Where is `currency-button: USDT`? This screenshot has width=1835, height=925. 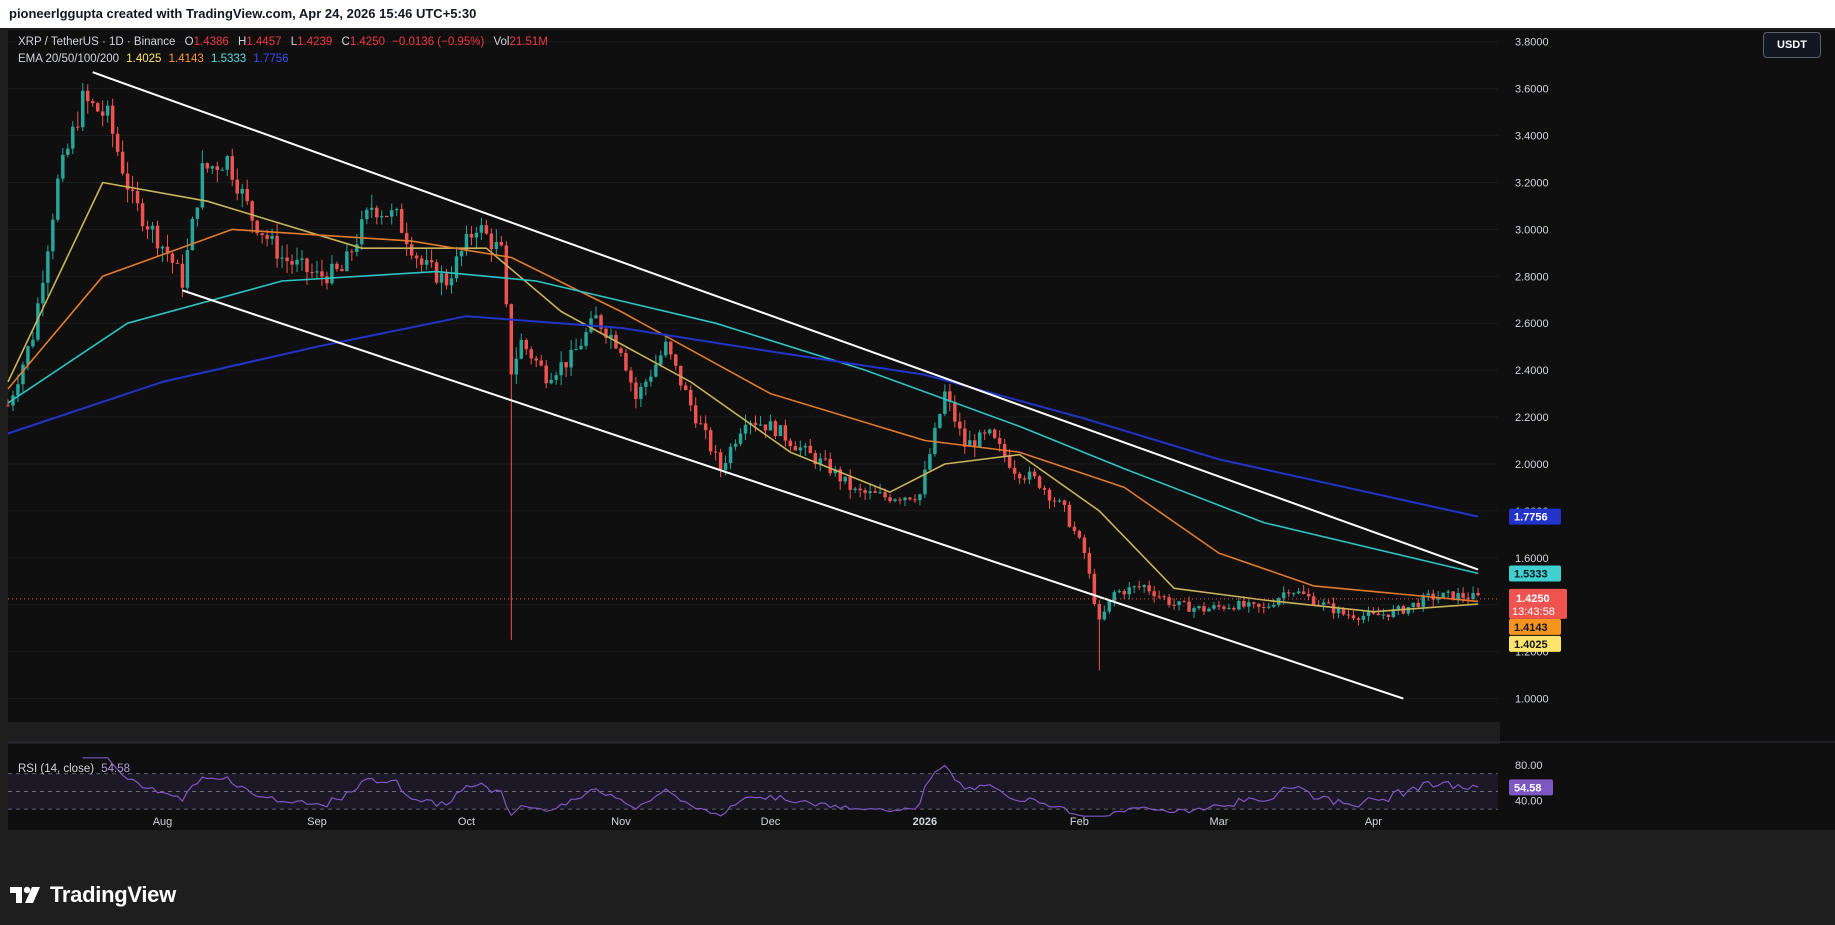
currency-button: USDT is located at coordinates (1792, 45).